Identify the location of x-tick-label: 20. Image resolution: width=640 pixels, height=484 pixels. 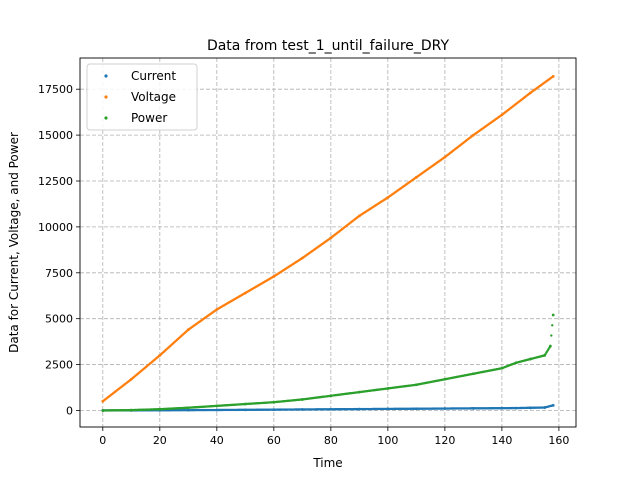
(160, 440).